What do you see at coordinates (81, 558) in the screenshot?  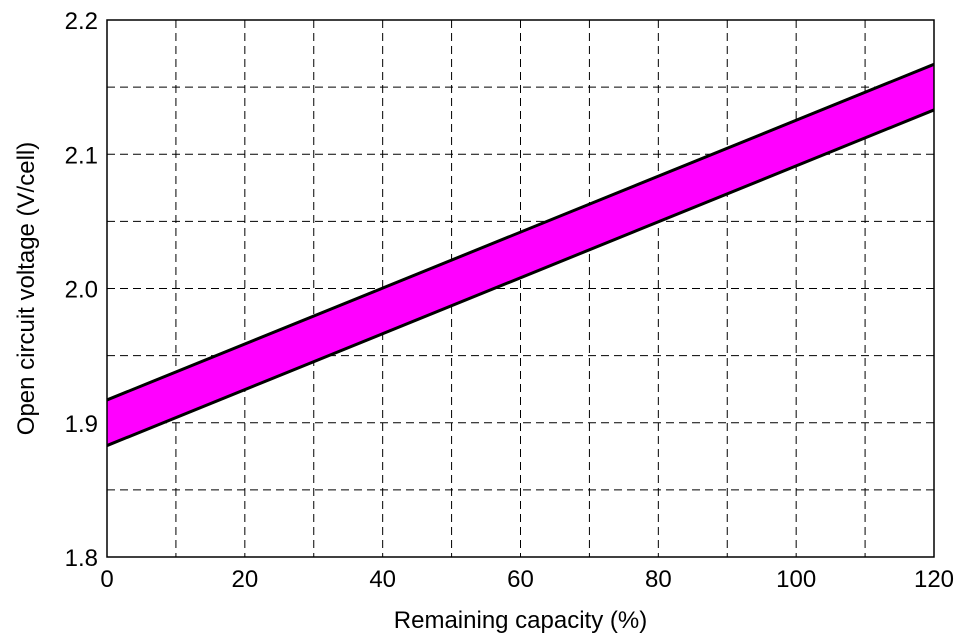 I see `y-tick-label: 1.8` at bounding box center [81, 558].